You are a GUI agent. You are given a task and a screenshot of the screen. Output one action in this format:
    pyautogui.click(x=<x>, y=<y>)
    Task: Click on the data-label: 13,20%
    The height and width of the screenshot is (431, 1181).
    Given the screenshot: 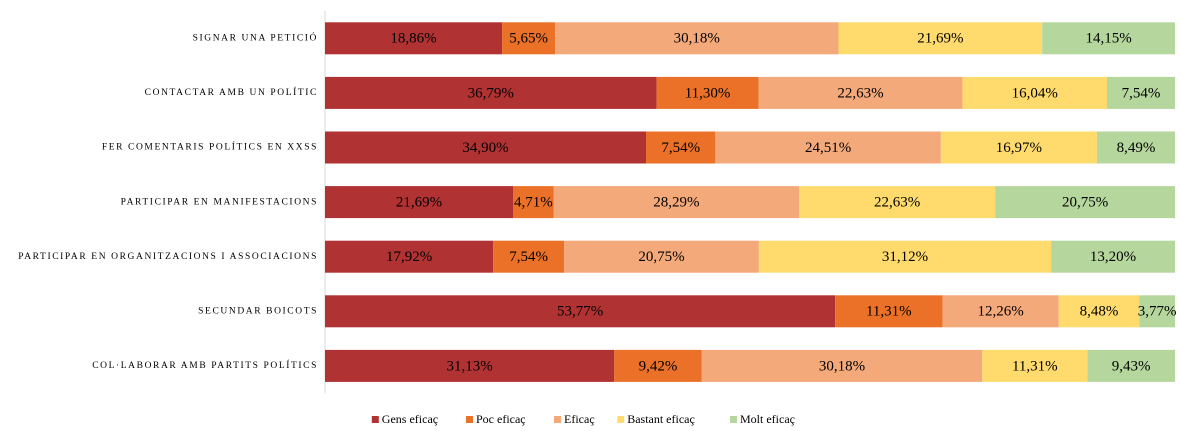 What is the action you would take?
    pyautogui.click(x=1113, y=257)
    